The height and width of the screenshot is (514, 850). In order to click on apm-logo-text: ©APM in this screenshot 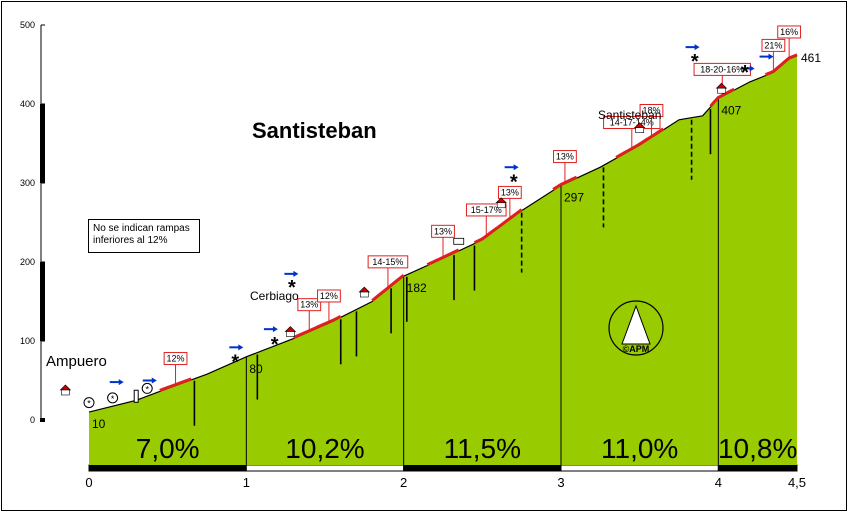, I will do `click(636, 349)`.